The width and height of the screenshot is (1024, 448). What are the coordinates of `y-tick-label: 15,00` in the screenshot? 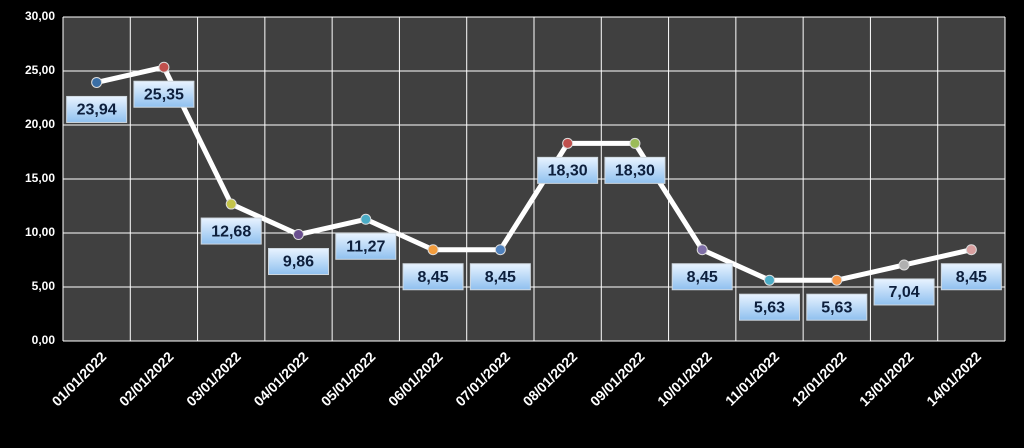 It's located at (40, 178).